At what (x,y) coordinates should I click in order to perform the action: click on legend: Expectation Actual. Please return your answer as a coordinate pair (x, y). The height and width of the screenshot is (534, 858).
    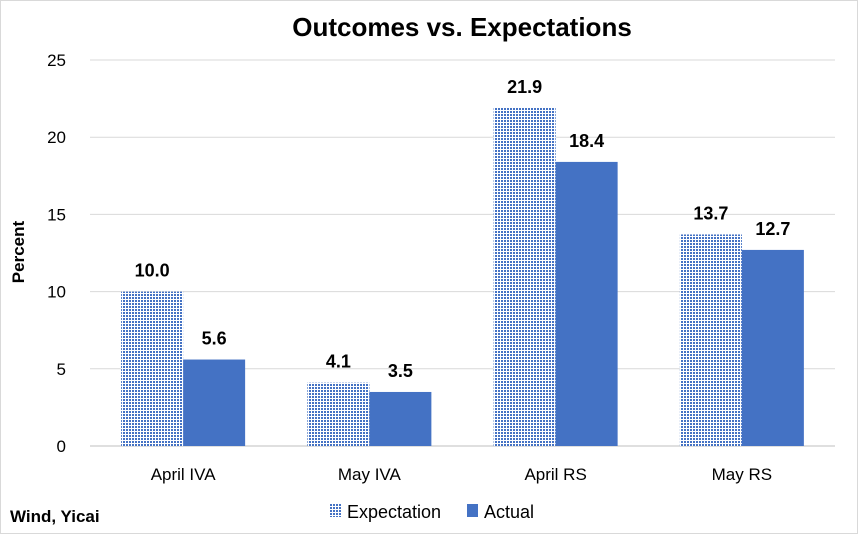
    Looking at the image, I should click on (432, 512).